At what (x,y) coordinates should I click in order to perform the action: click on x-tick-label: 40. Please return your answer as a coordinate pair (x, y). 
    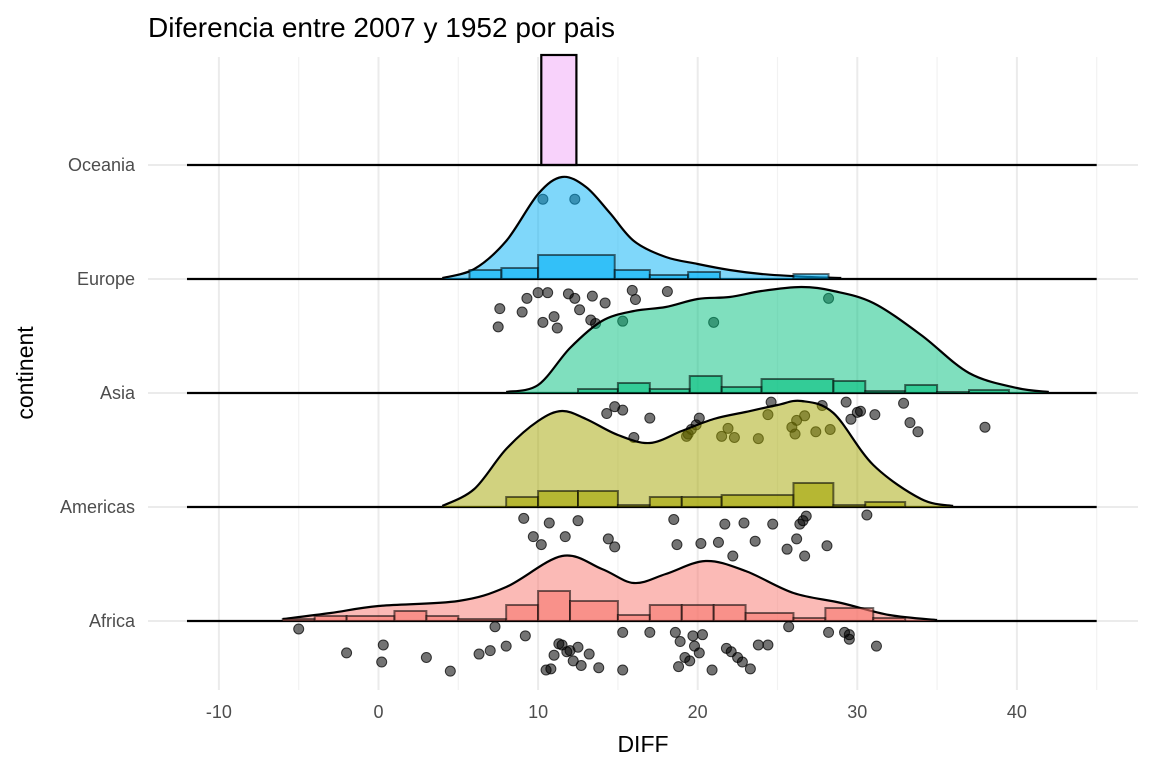
    Looking at the image, I should click on (1017, 712).